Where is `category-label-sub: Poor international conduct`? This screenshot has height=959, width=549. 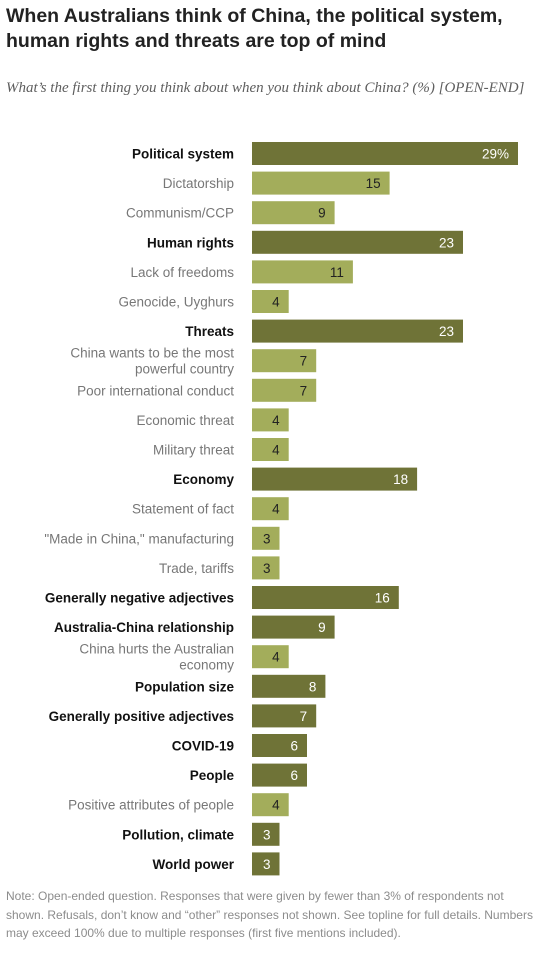
category-label-sub: Poor international conduct is located at coordinates (155, 390).